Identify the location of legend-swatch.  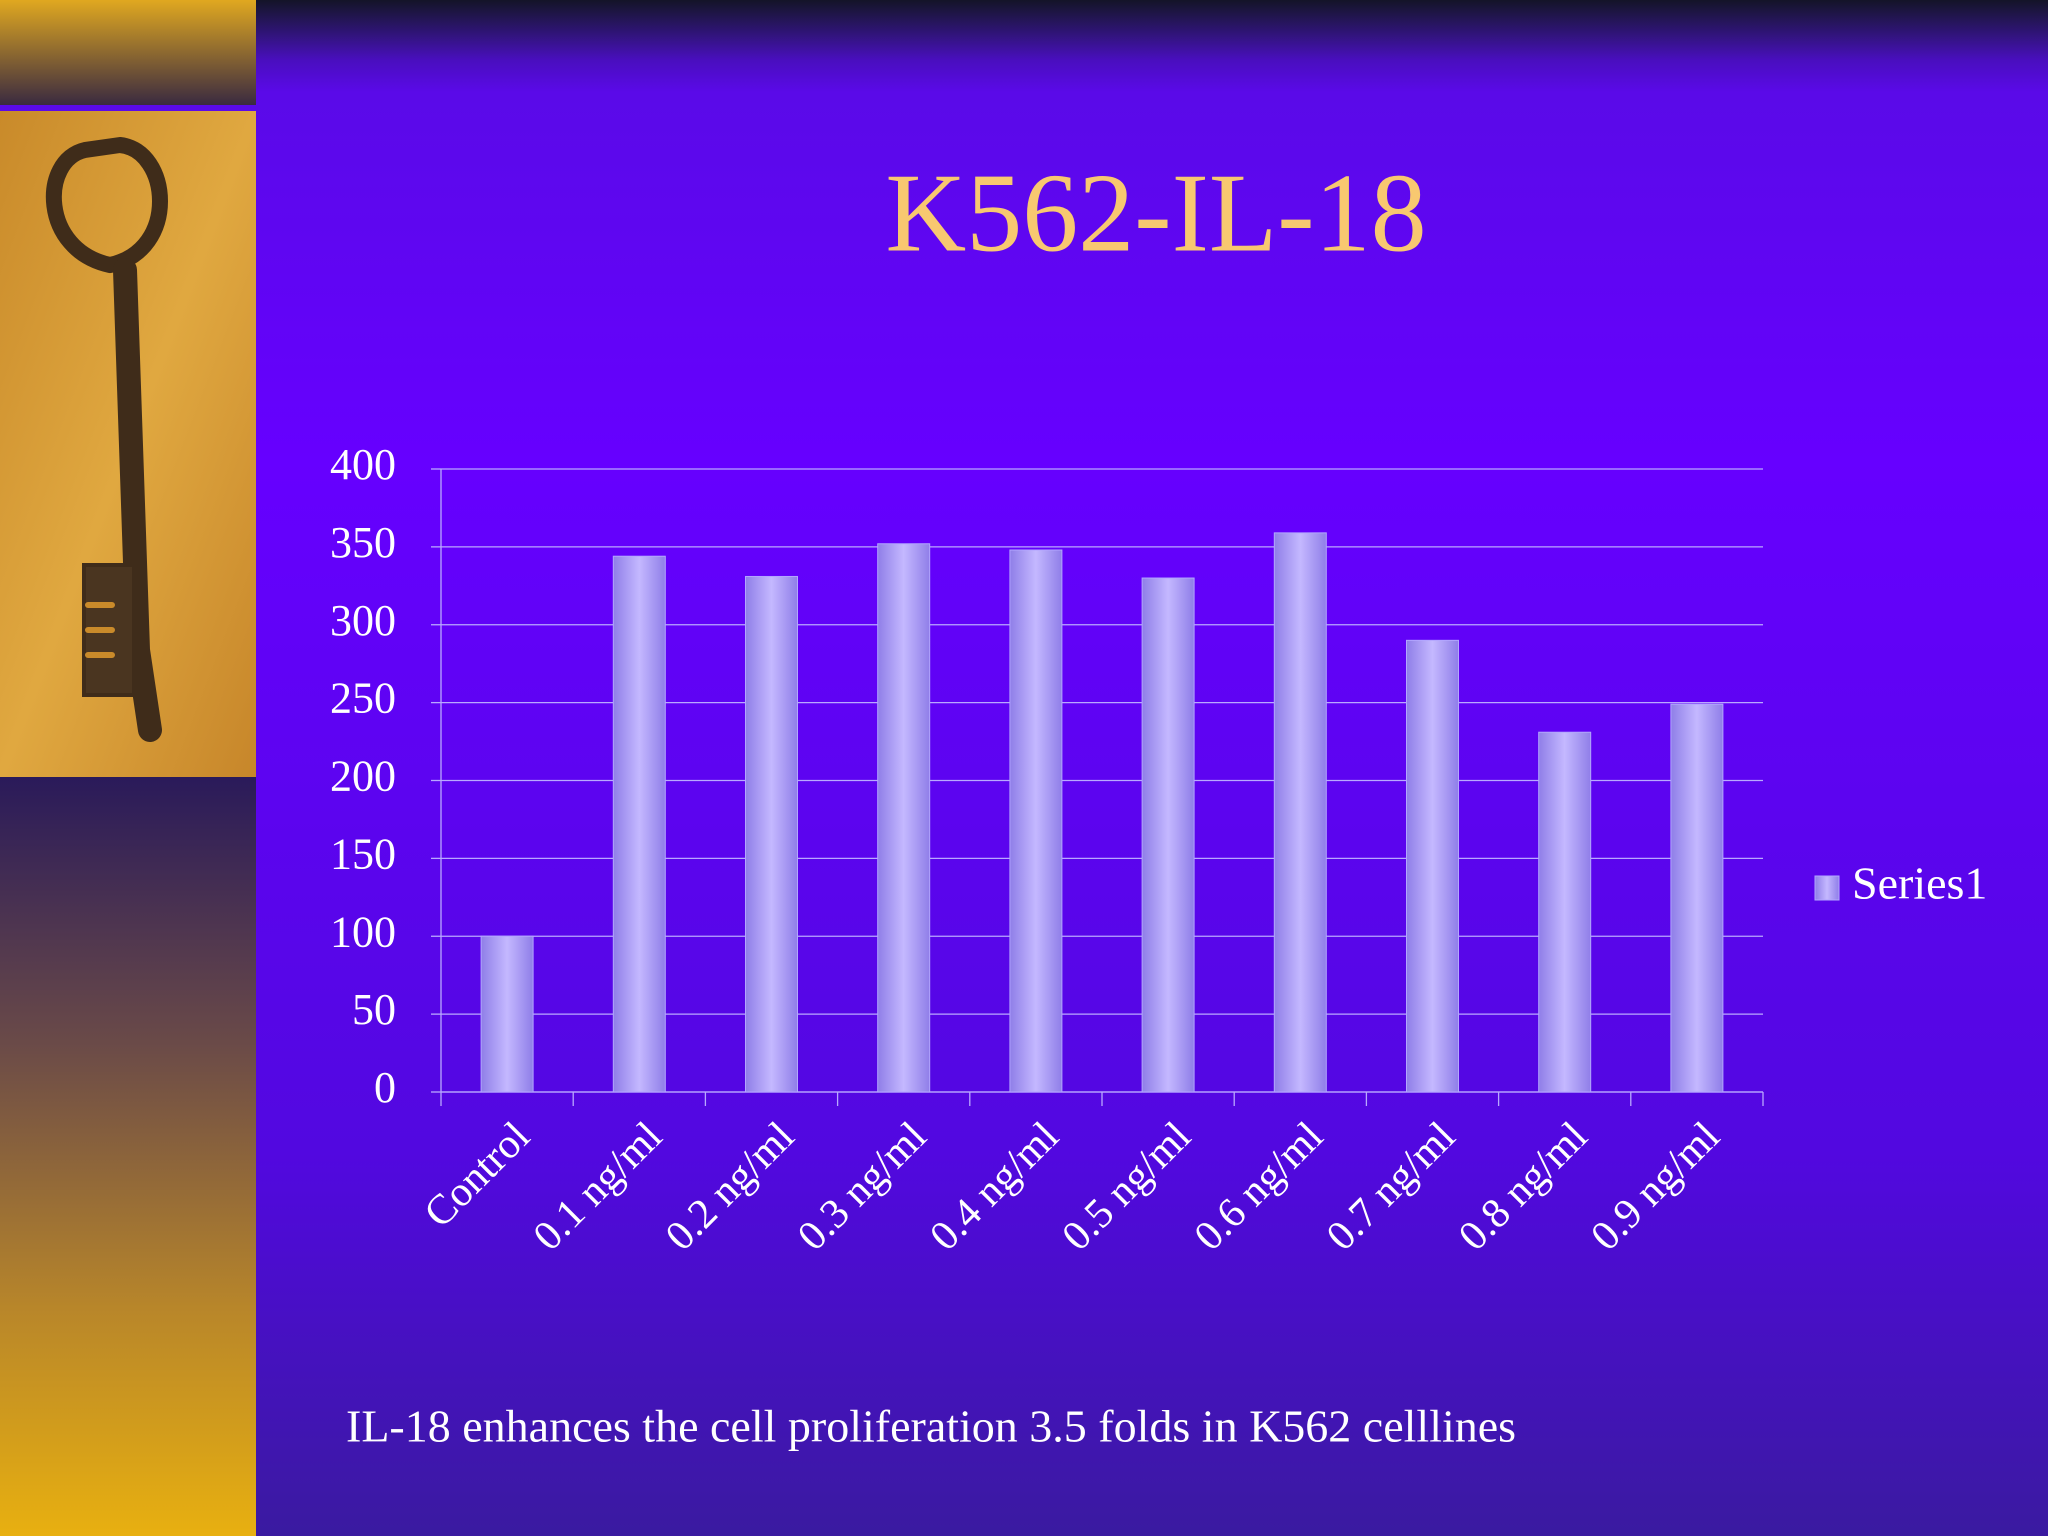
(1827, 888).